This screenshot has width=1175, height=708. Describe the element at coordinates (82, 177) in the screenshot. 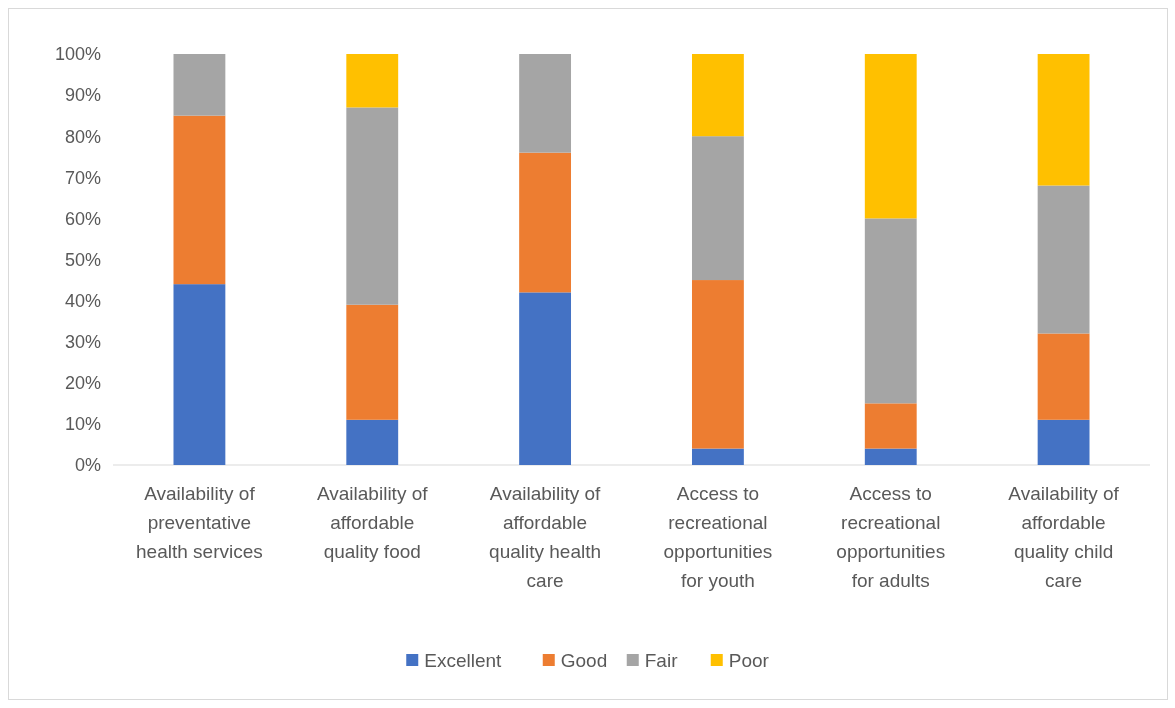

I see `y-tick-label: 70%` at that location.